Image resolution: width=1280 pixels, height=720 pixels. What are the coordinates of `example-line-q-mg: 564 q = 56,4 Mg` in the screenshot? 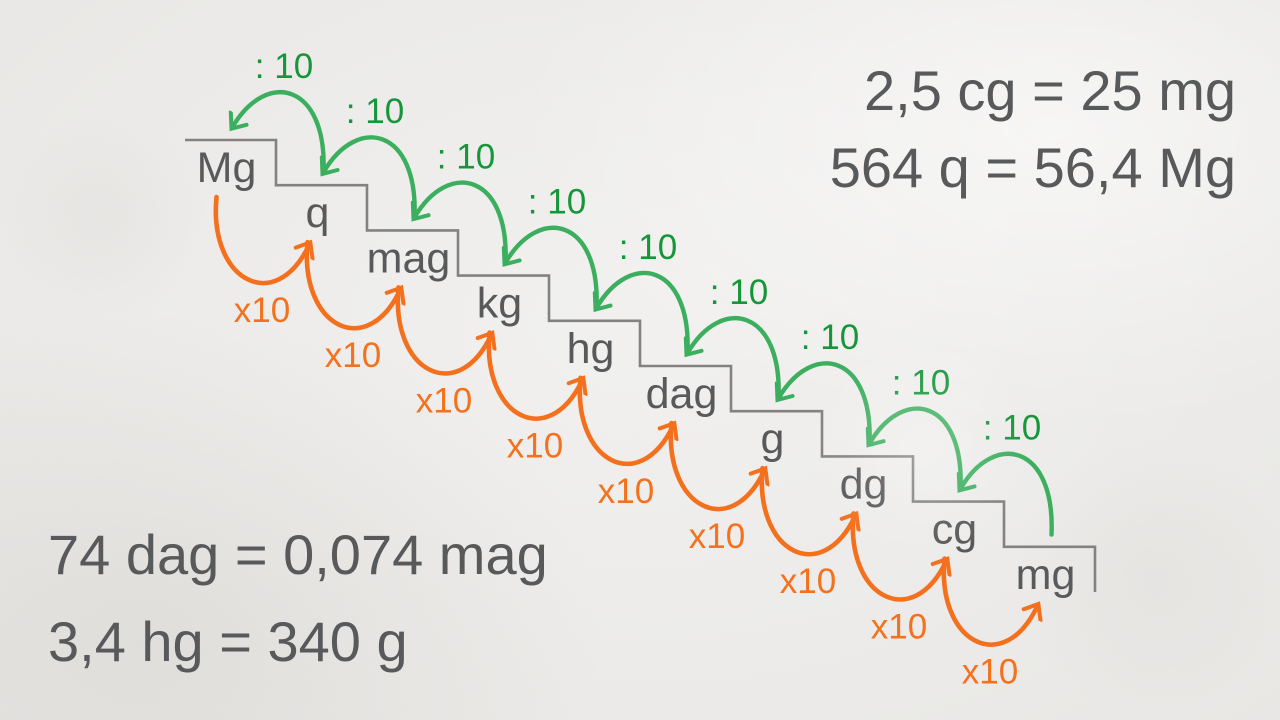 It's located at (1032, 168).